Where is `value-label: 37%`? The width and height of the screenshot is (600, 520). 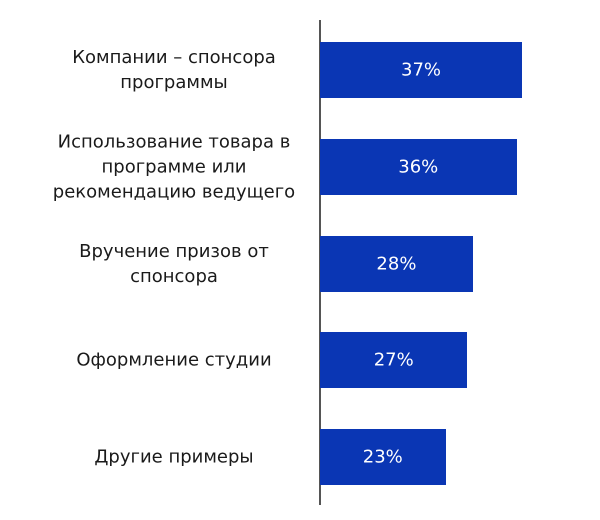
value-label: 37% is located at coordinates (421, 70).